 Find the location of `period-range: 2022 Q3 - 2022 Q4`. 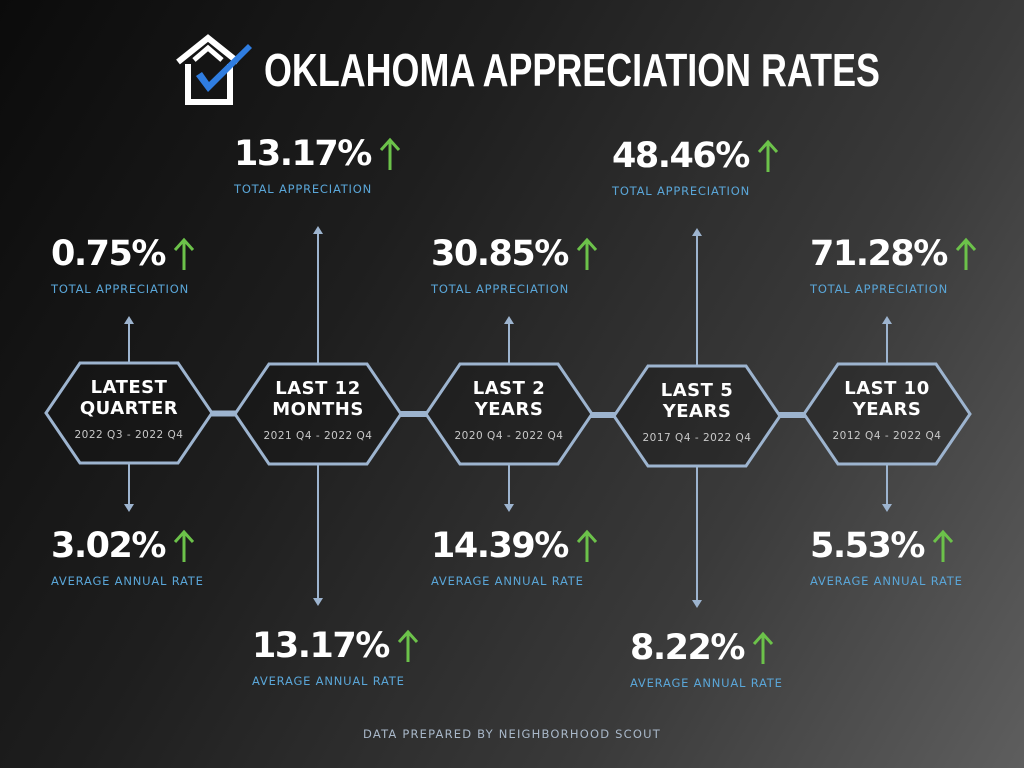

period-range: 2022 Q3 - 2022 Q4 is located at coordinates (129, 435).